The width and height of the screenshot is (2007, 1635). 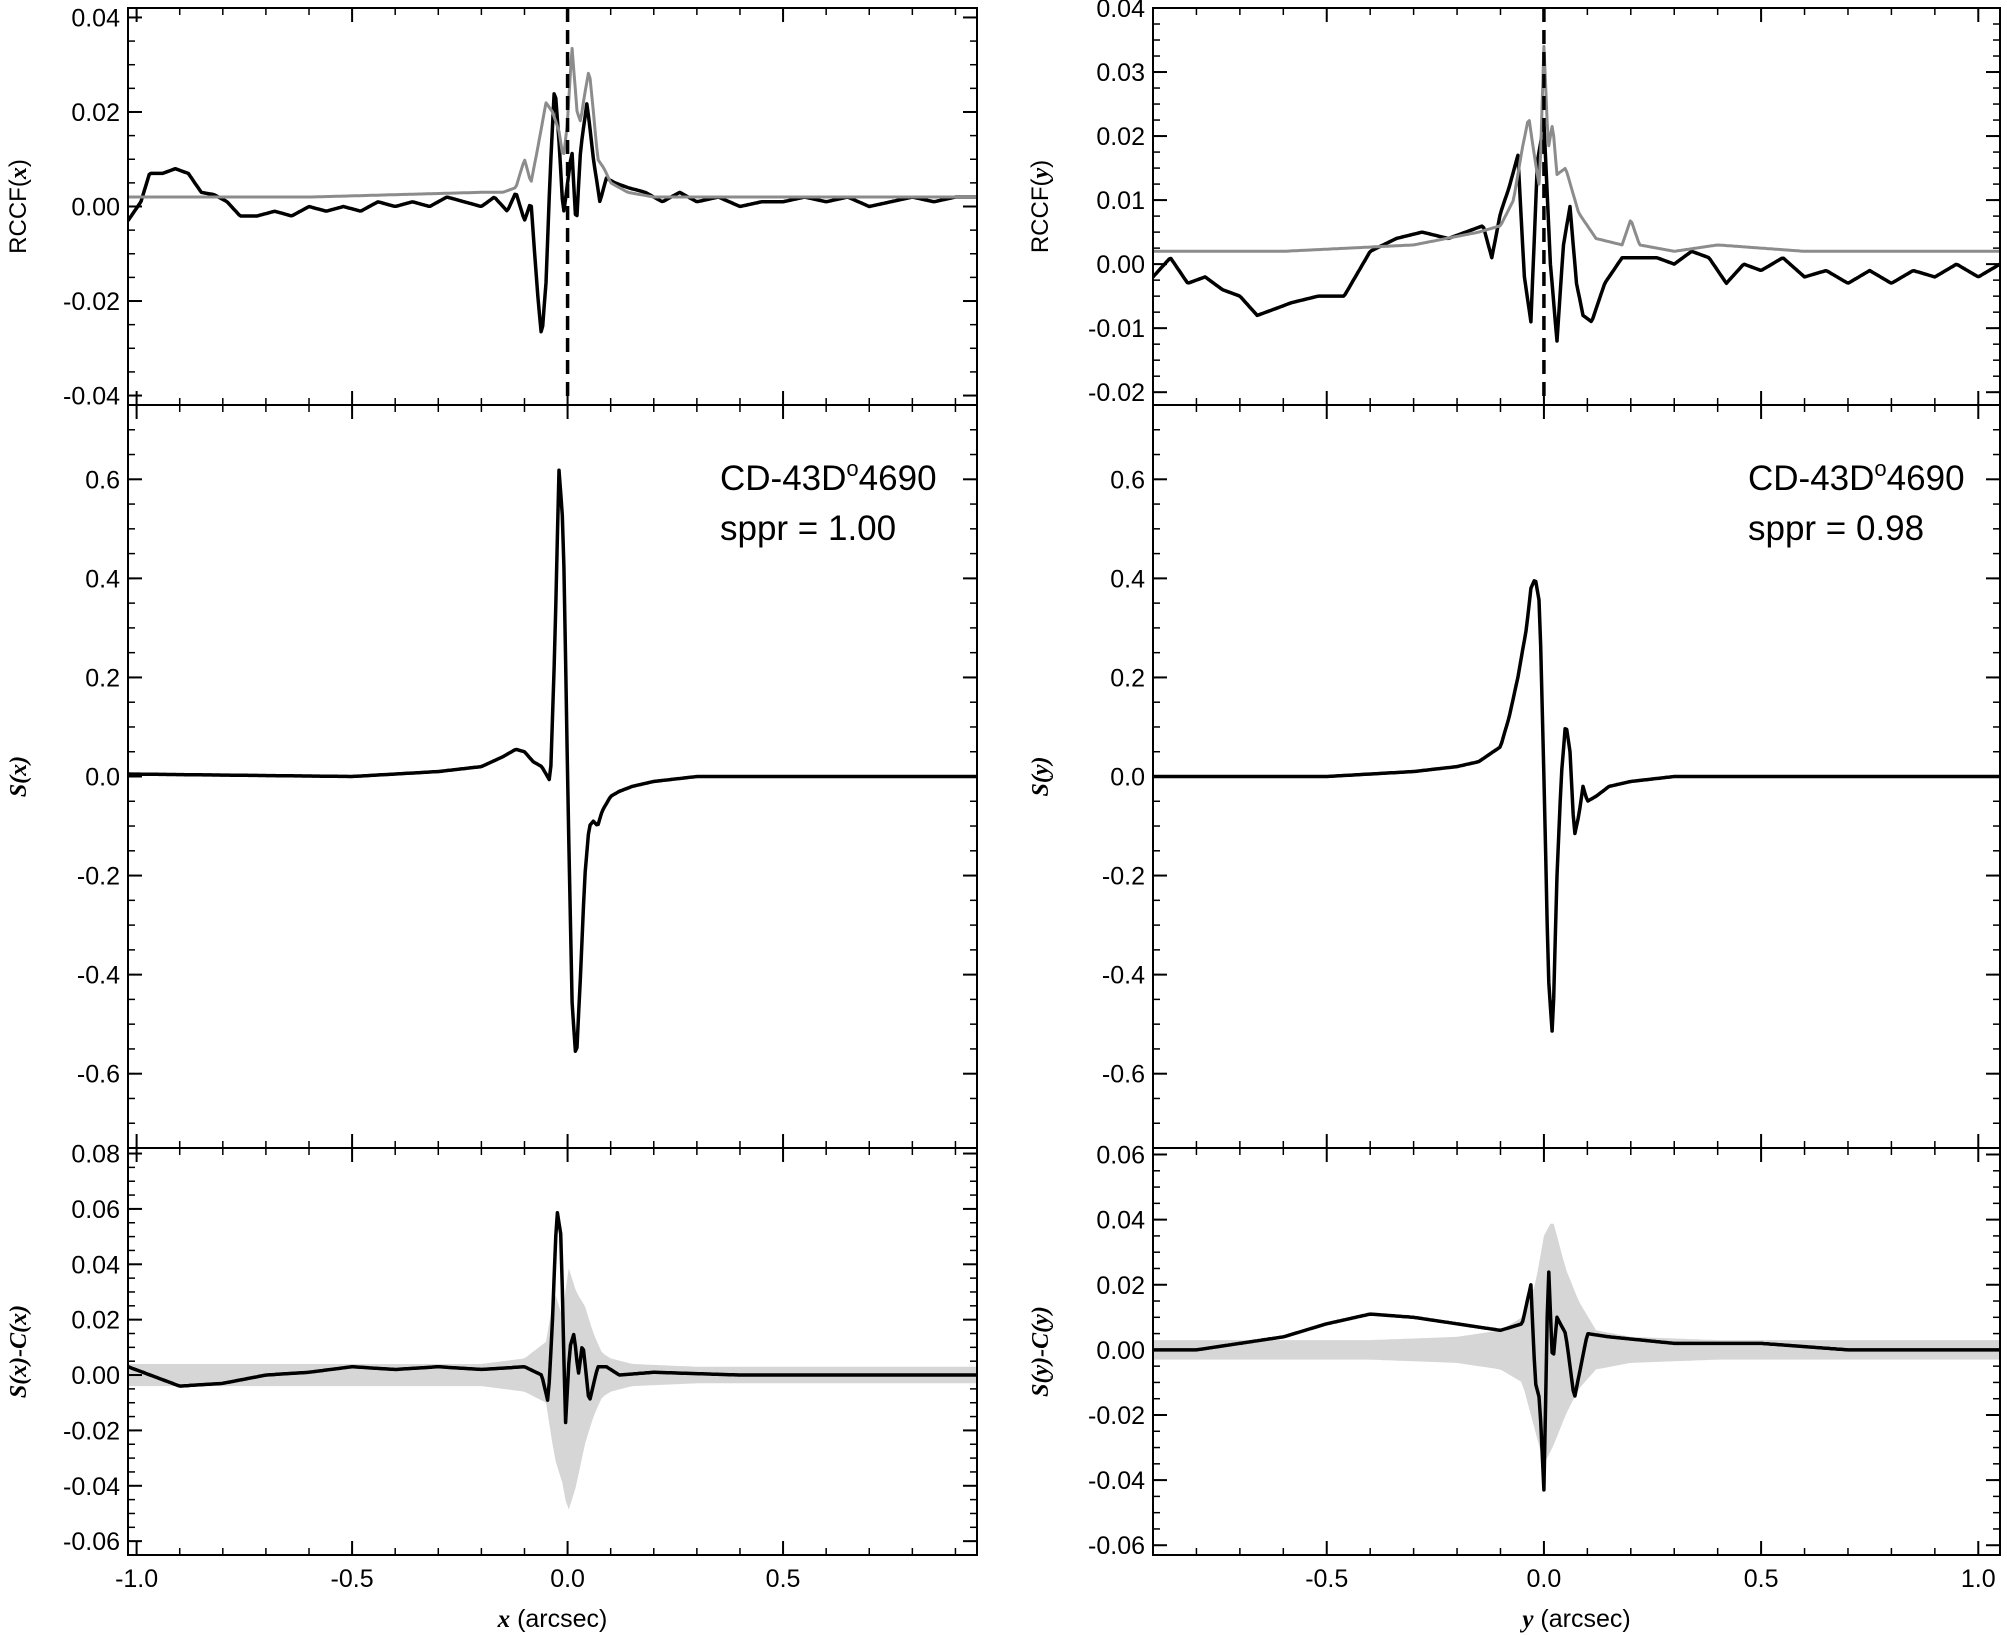 What do you see at coordinates (1120, 201) in the screenshot?
I see `y-tick-label: 0.01` at bounding box center [1120, 201].